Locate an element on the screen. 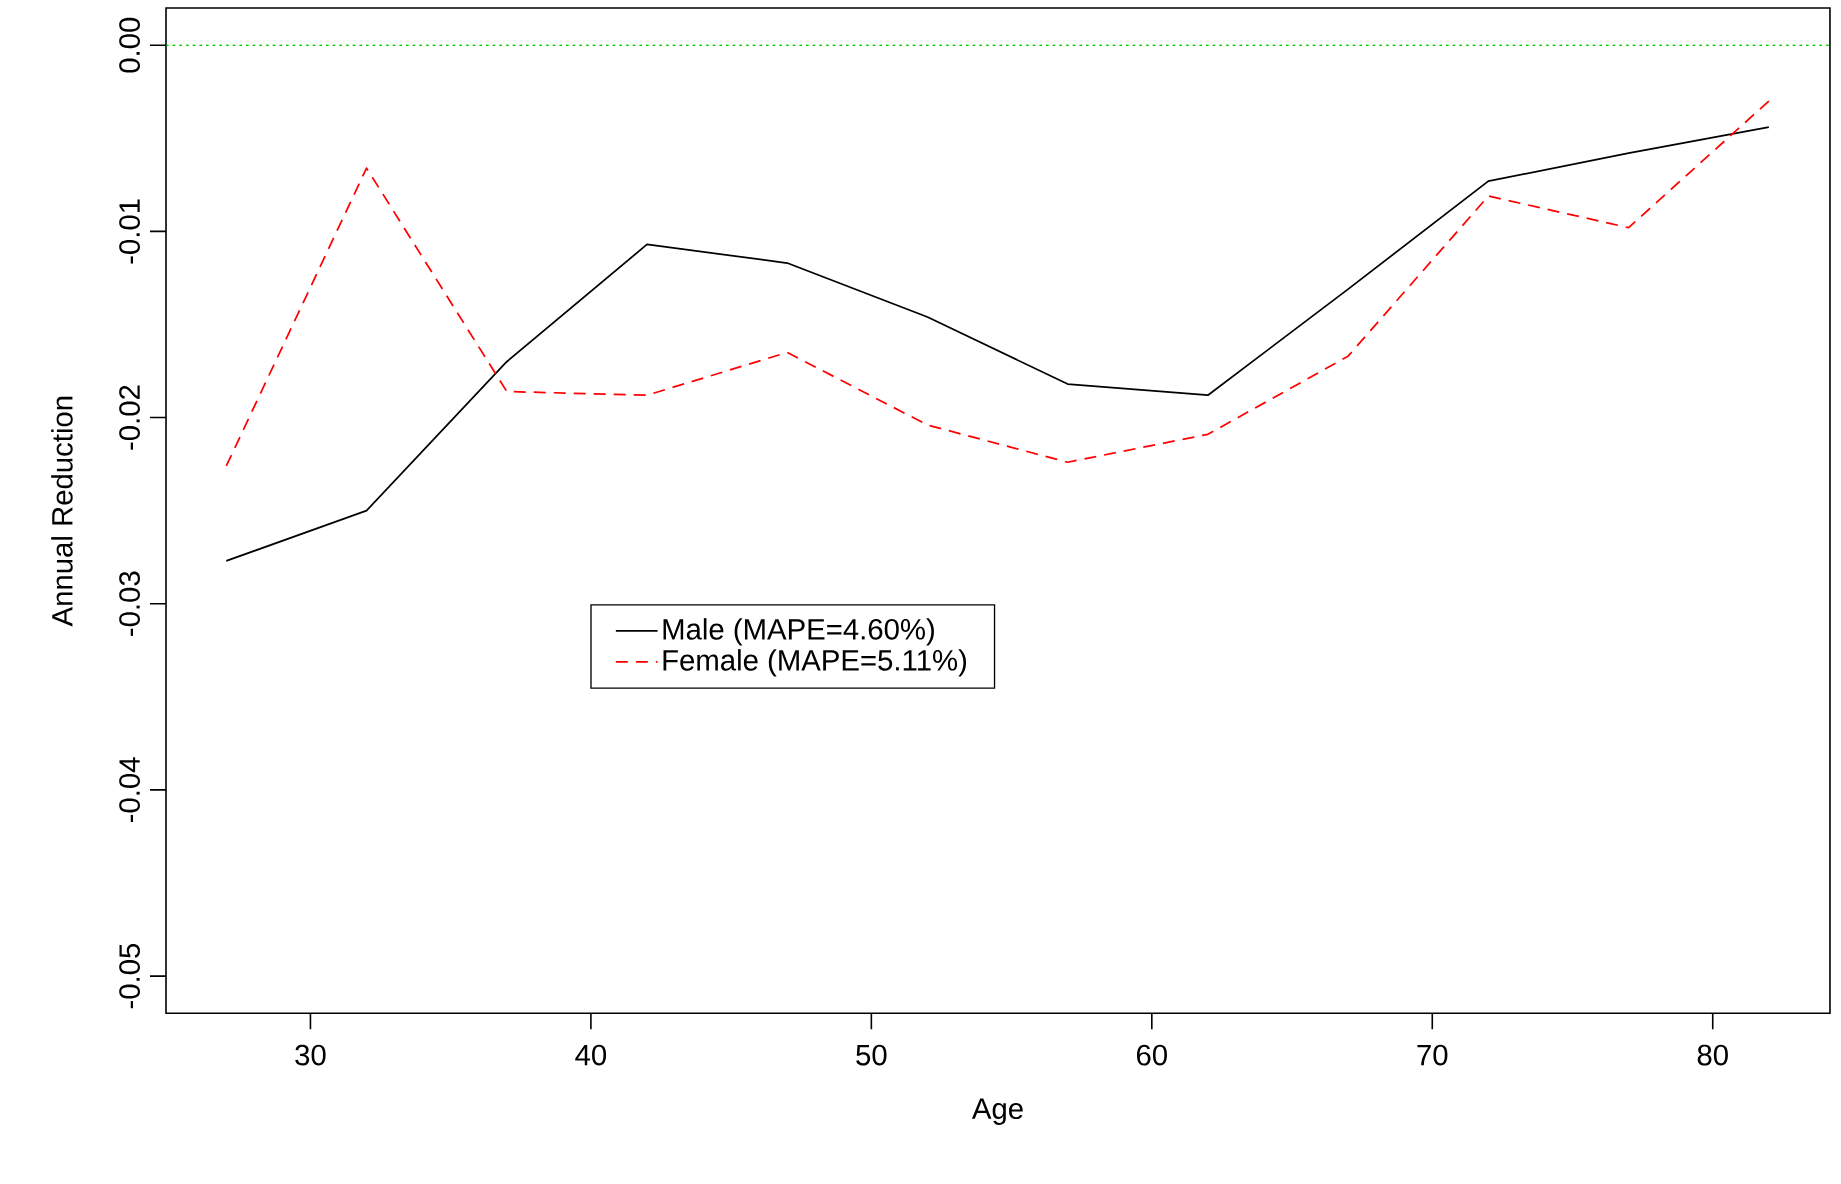 This screenshot has width=1841, height=1184. x-tick-label: 50 is located at coordinates (871, 1055).